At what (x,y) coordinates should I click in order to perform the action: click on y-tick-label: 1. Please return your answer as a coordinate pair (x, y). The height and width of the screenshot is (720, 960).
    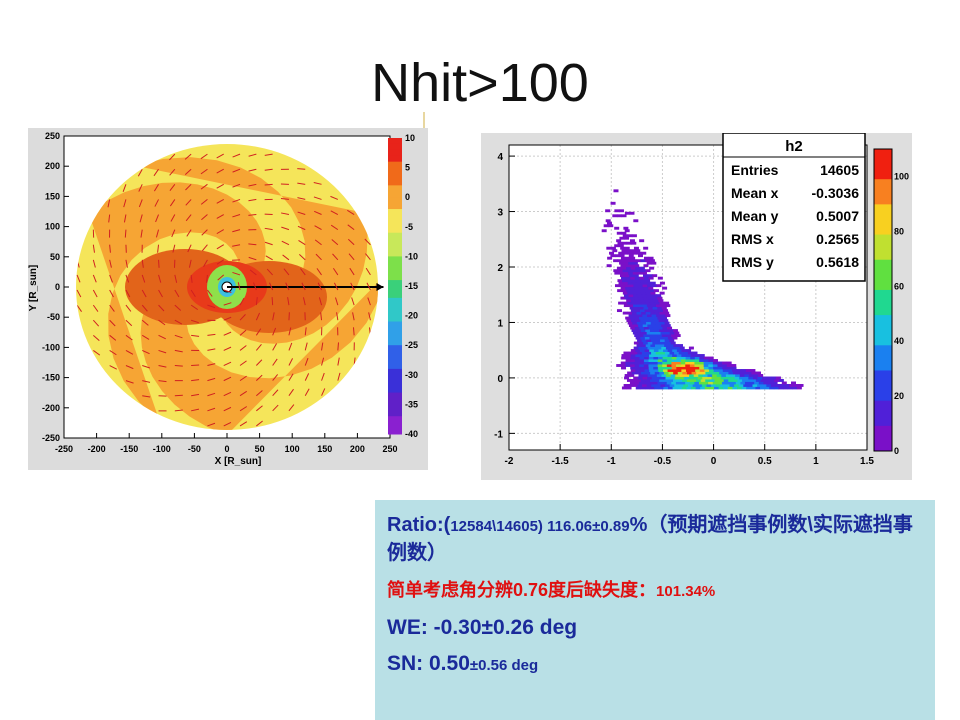
    Looking at the image, I should click on (500, 323).